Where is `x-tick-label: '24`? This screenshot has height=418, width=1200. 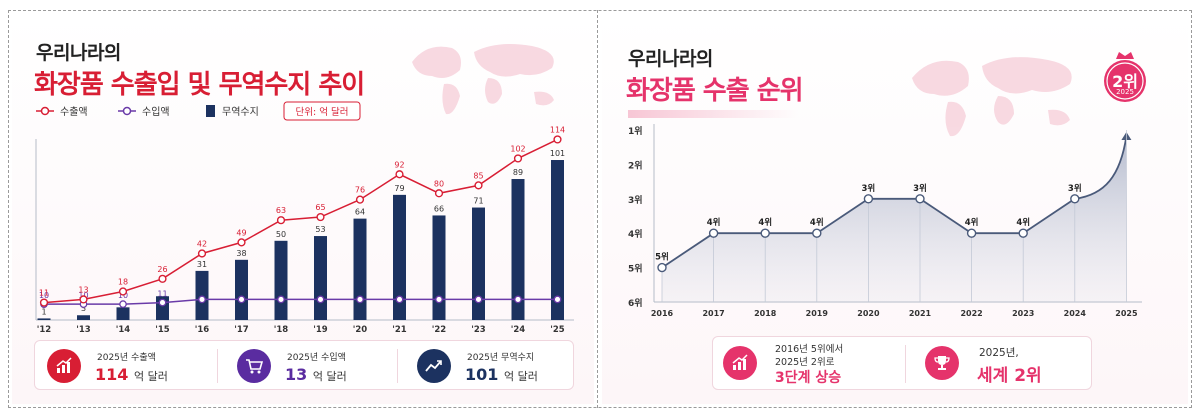
x-tick-label: '24 is located at coordinates (518, 330).